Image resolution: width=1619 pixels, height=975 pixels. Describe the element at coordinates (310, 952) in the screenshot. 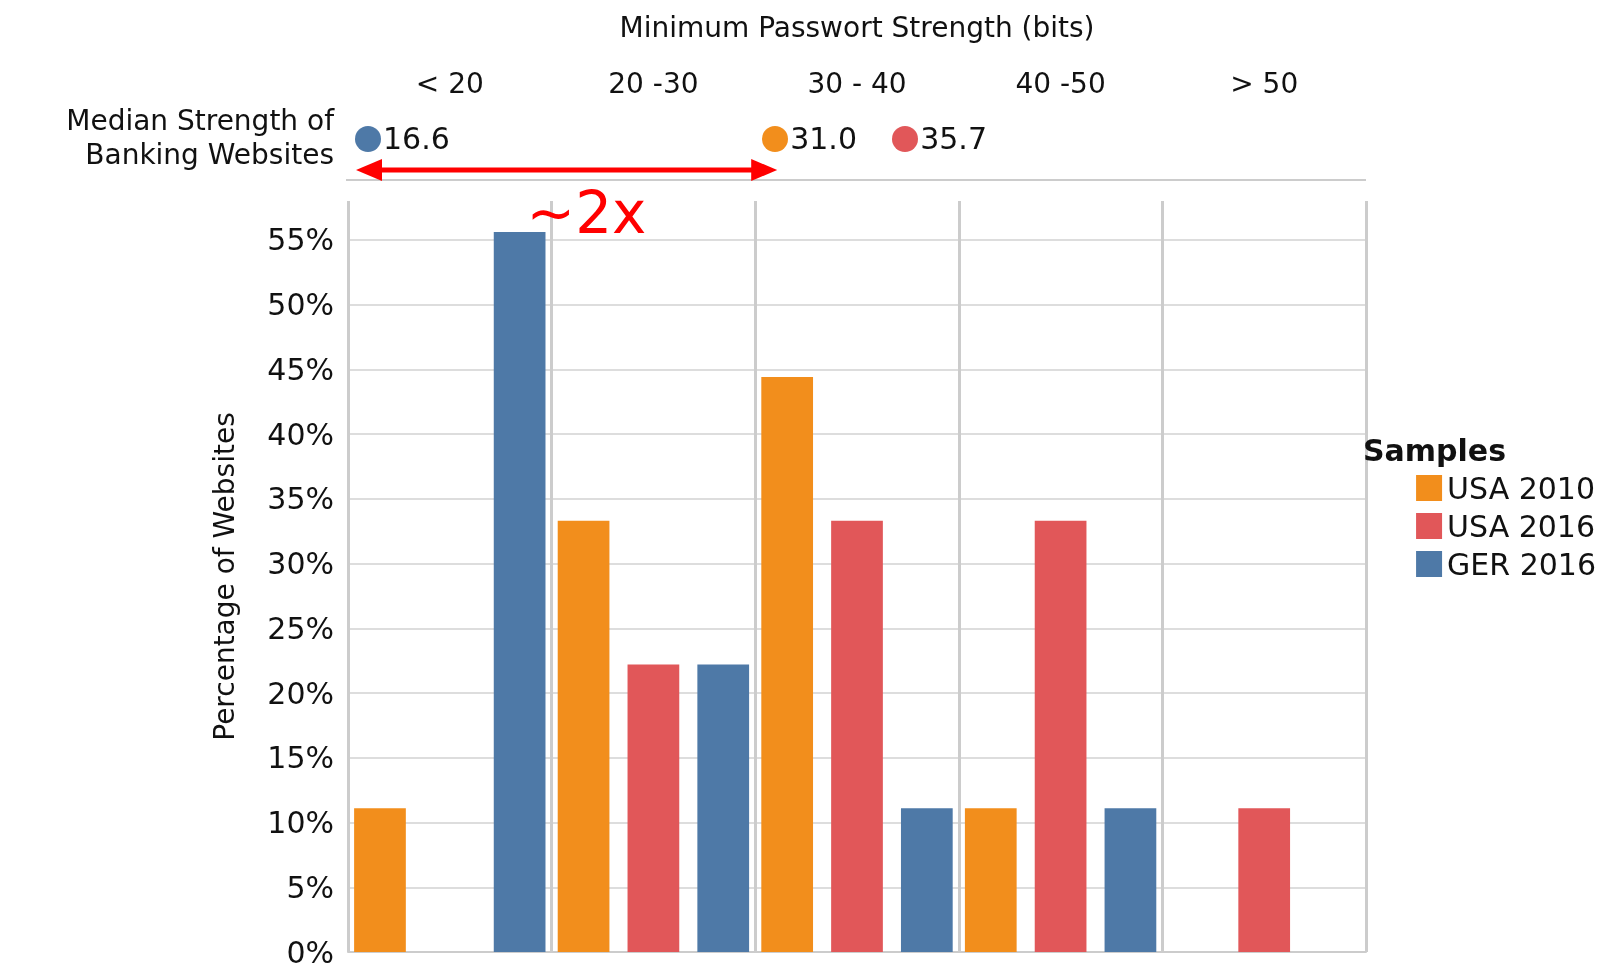

I see `y-tick-label: 0%` at that location.